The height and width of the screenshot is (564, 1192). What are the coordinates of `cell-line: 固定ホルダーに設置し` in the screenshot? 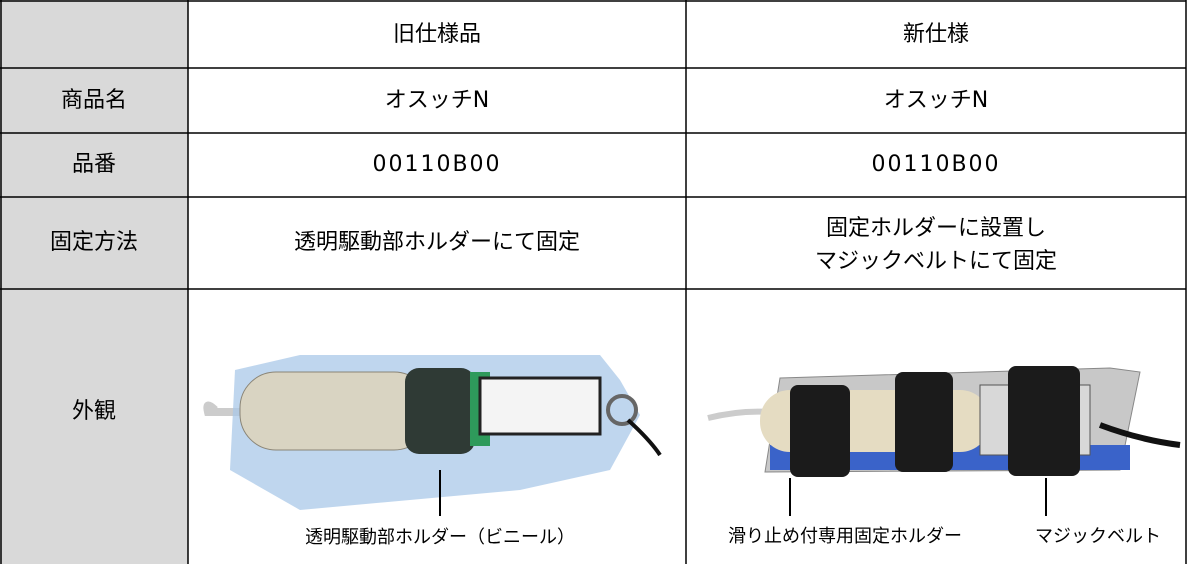 It's located at (936, 228).